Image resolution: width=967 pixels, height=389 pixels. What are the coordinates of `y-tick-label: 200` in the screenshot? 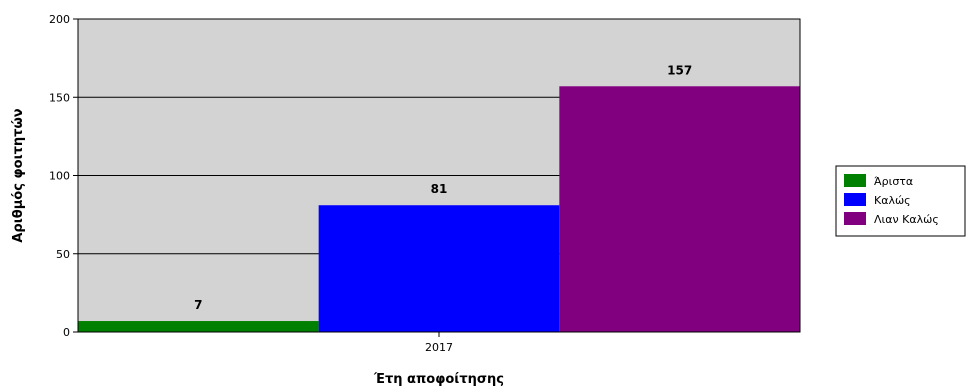 It's located at (59, 19).